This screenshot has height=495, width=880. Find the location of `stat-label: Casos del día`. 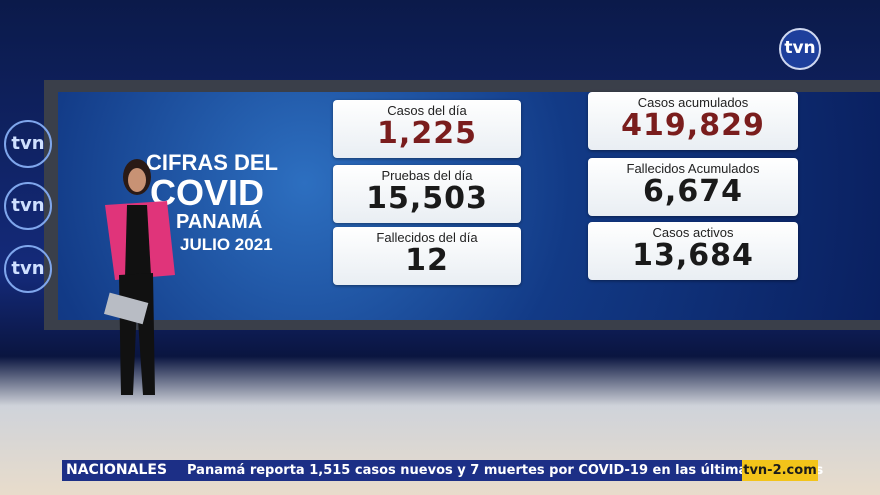

stat-label: Casos del día is located at coordinates (427, 110).